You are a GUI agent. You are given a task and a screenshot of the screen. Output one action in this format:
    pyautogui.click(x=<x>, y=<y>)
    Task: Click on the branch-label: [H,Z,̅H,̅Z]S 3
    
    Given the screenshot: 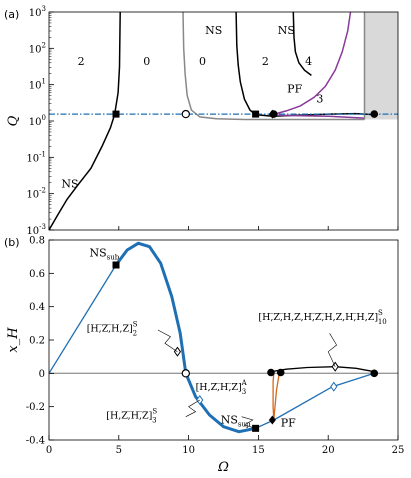 What is the action you would take?
    pyautogui.click(x=131, y=415)
    